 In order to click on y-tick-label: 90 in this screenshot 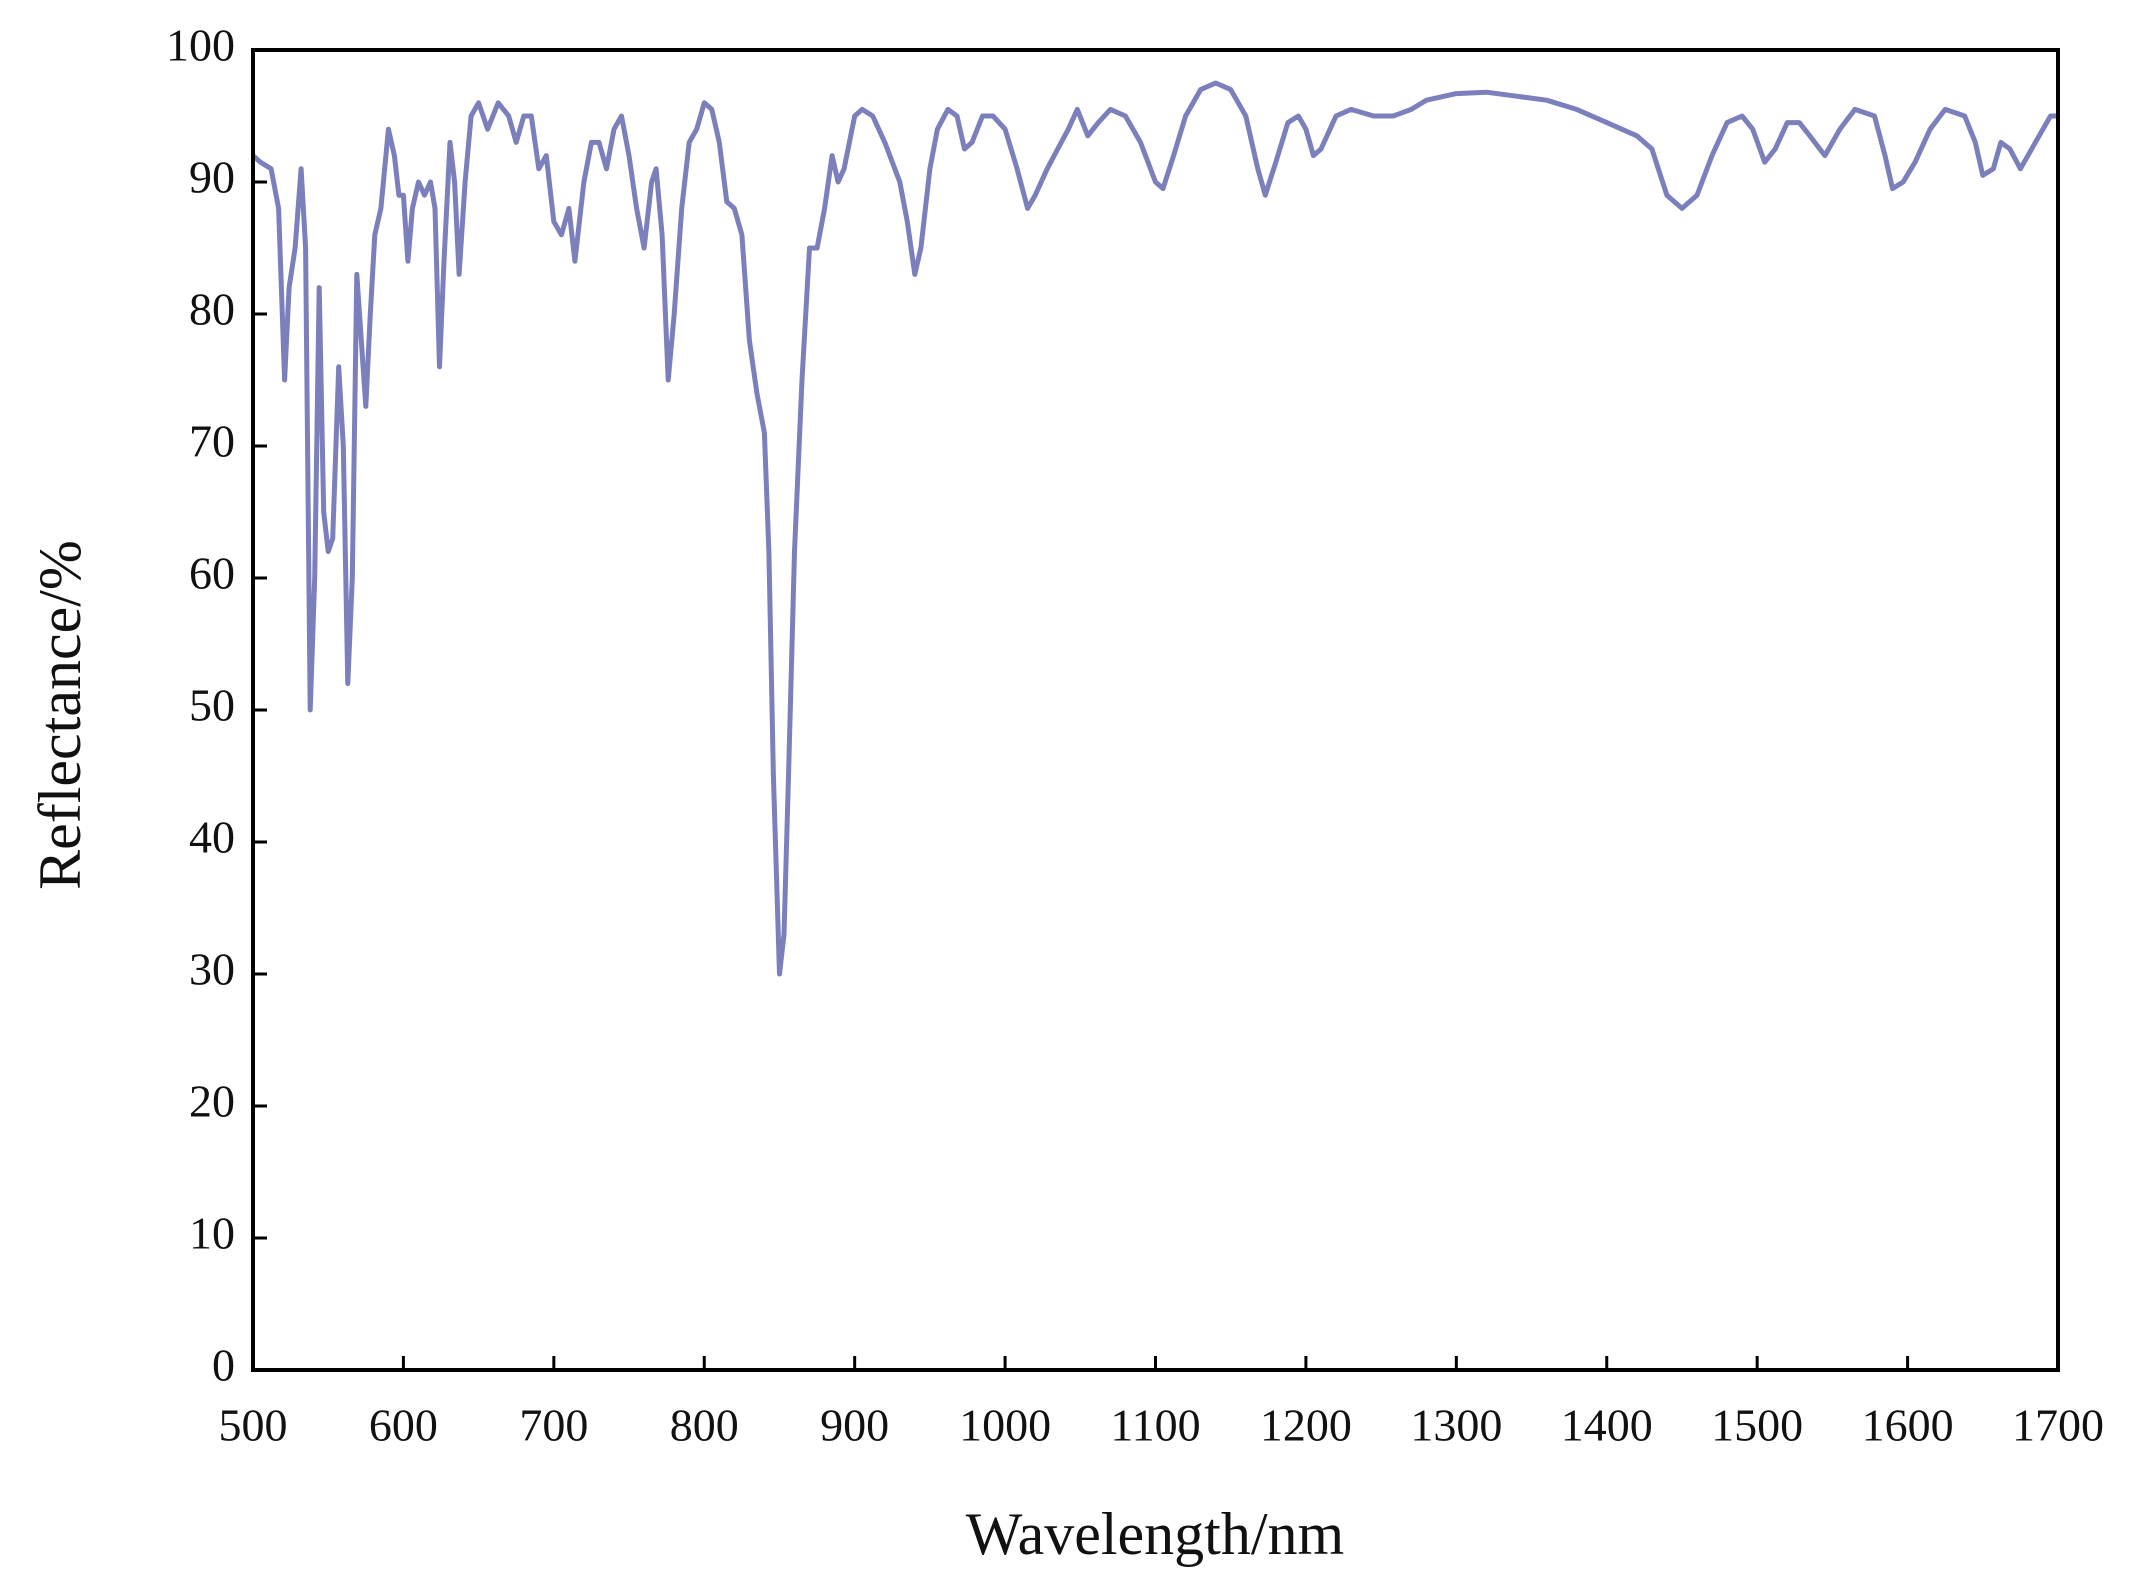, I will do `click(212, 177)`.